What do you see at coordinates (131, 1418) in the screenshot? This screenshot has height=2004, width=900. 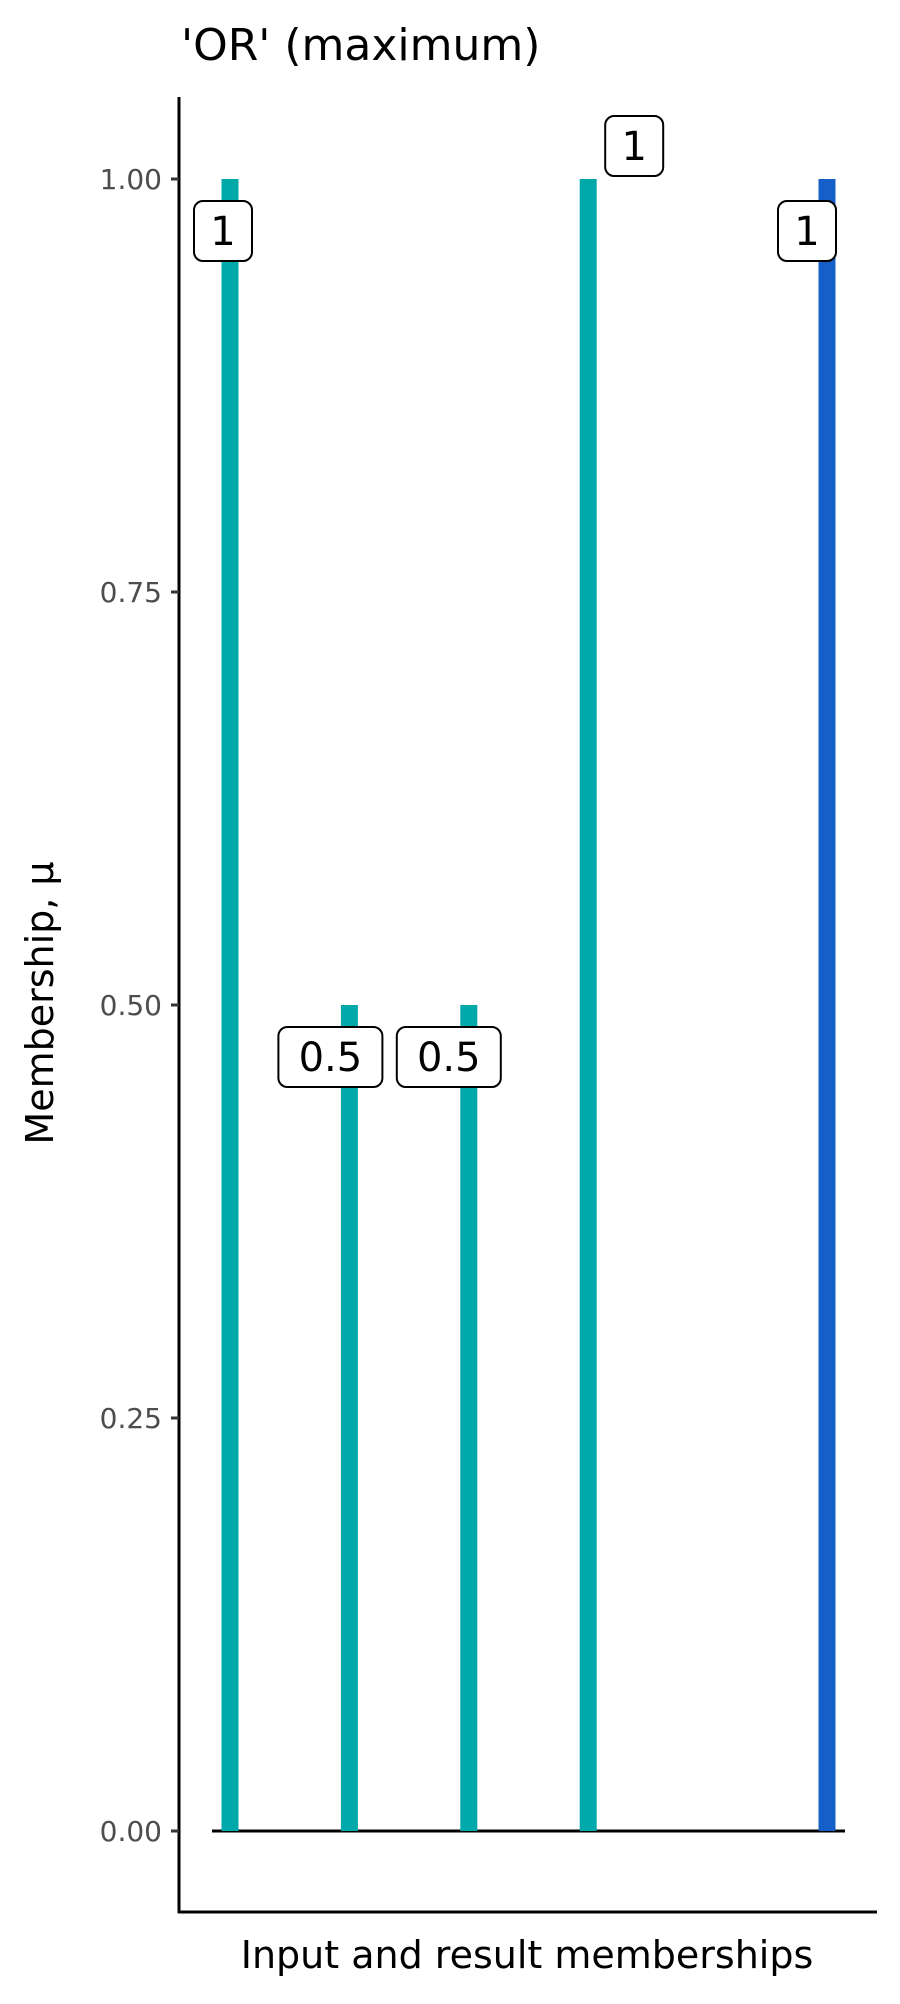 I see `y-tick-label: 0.25` at bounding box center [131, 1418].